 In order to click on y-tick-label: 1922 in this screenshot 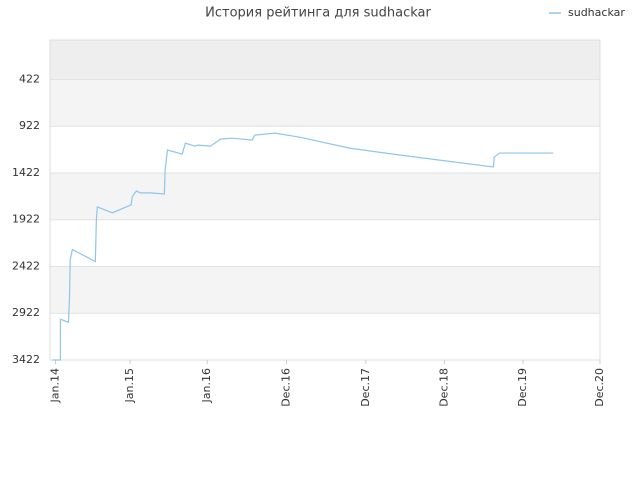, I will do `click(26, 219)`.